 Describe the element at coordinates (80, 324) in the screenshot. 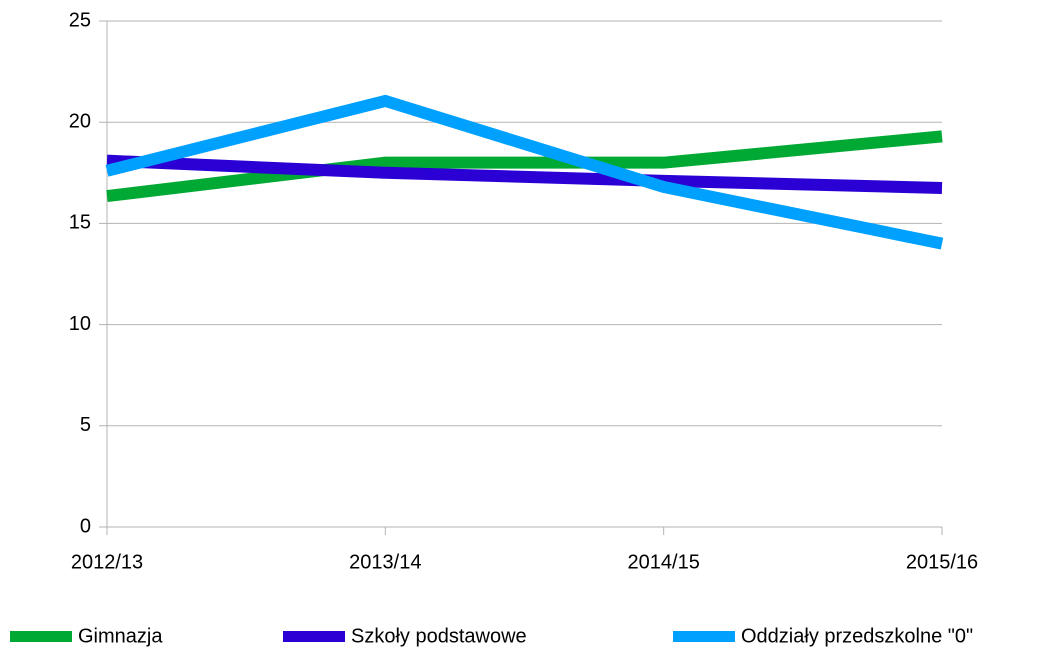

I see `y-tick-label: 10` at that location.